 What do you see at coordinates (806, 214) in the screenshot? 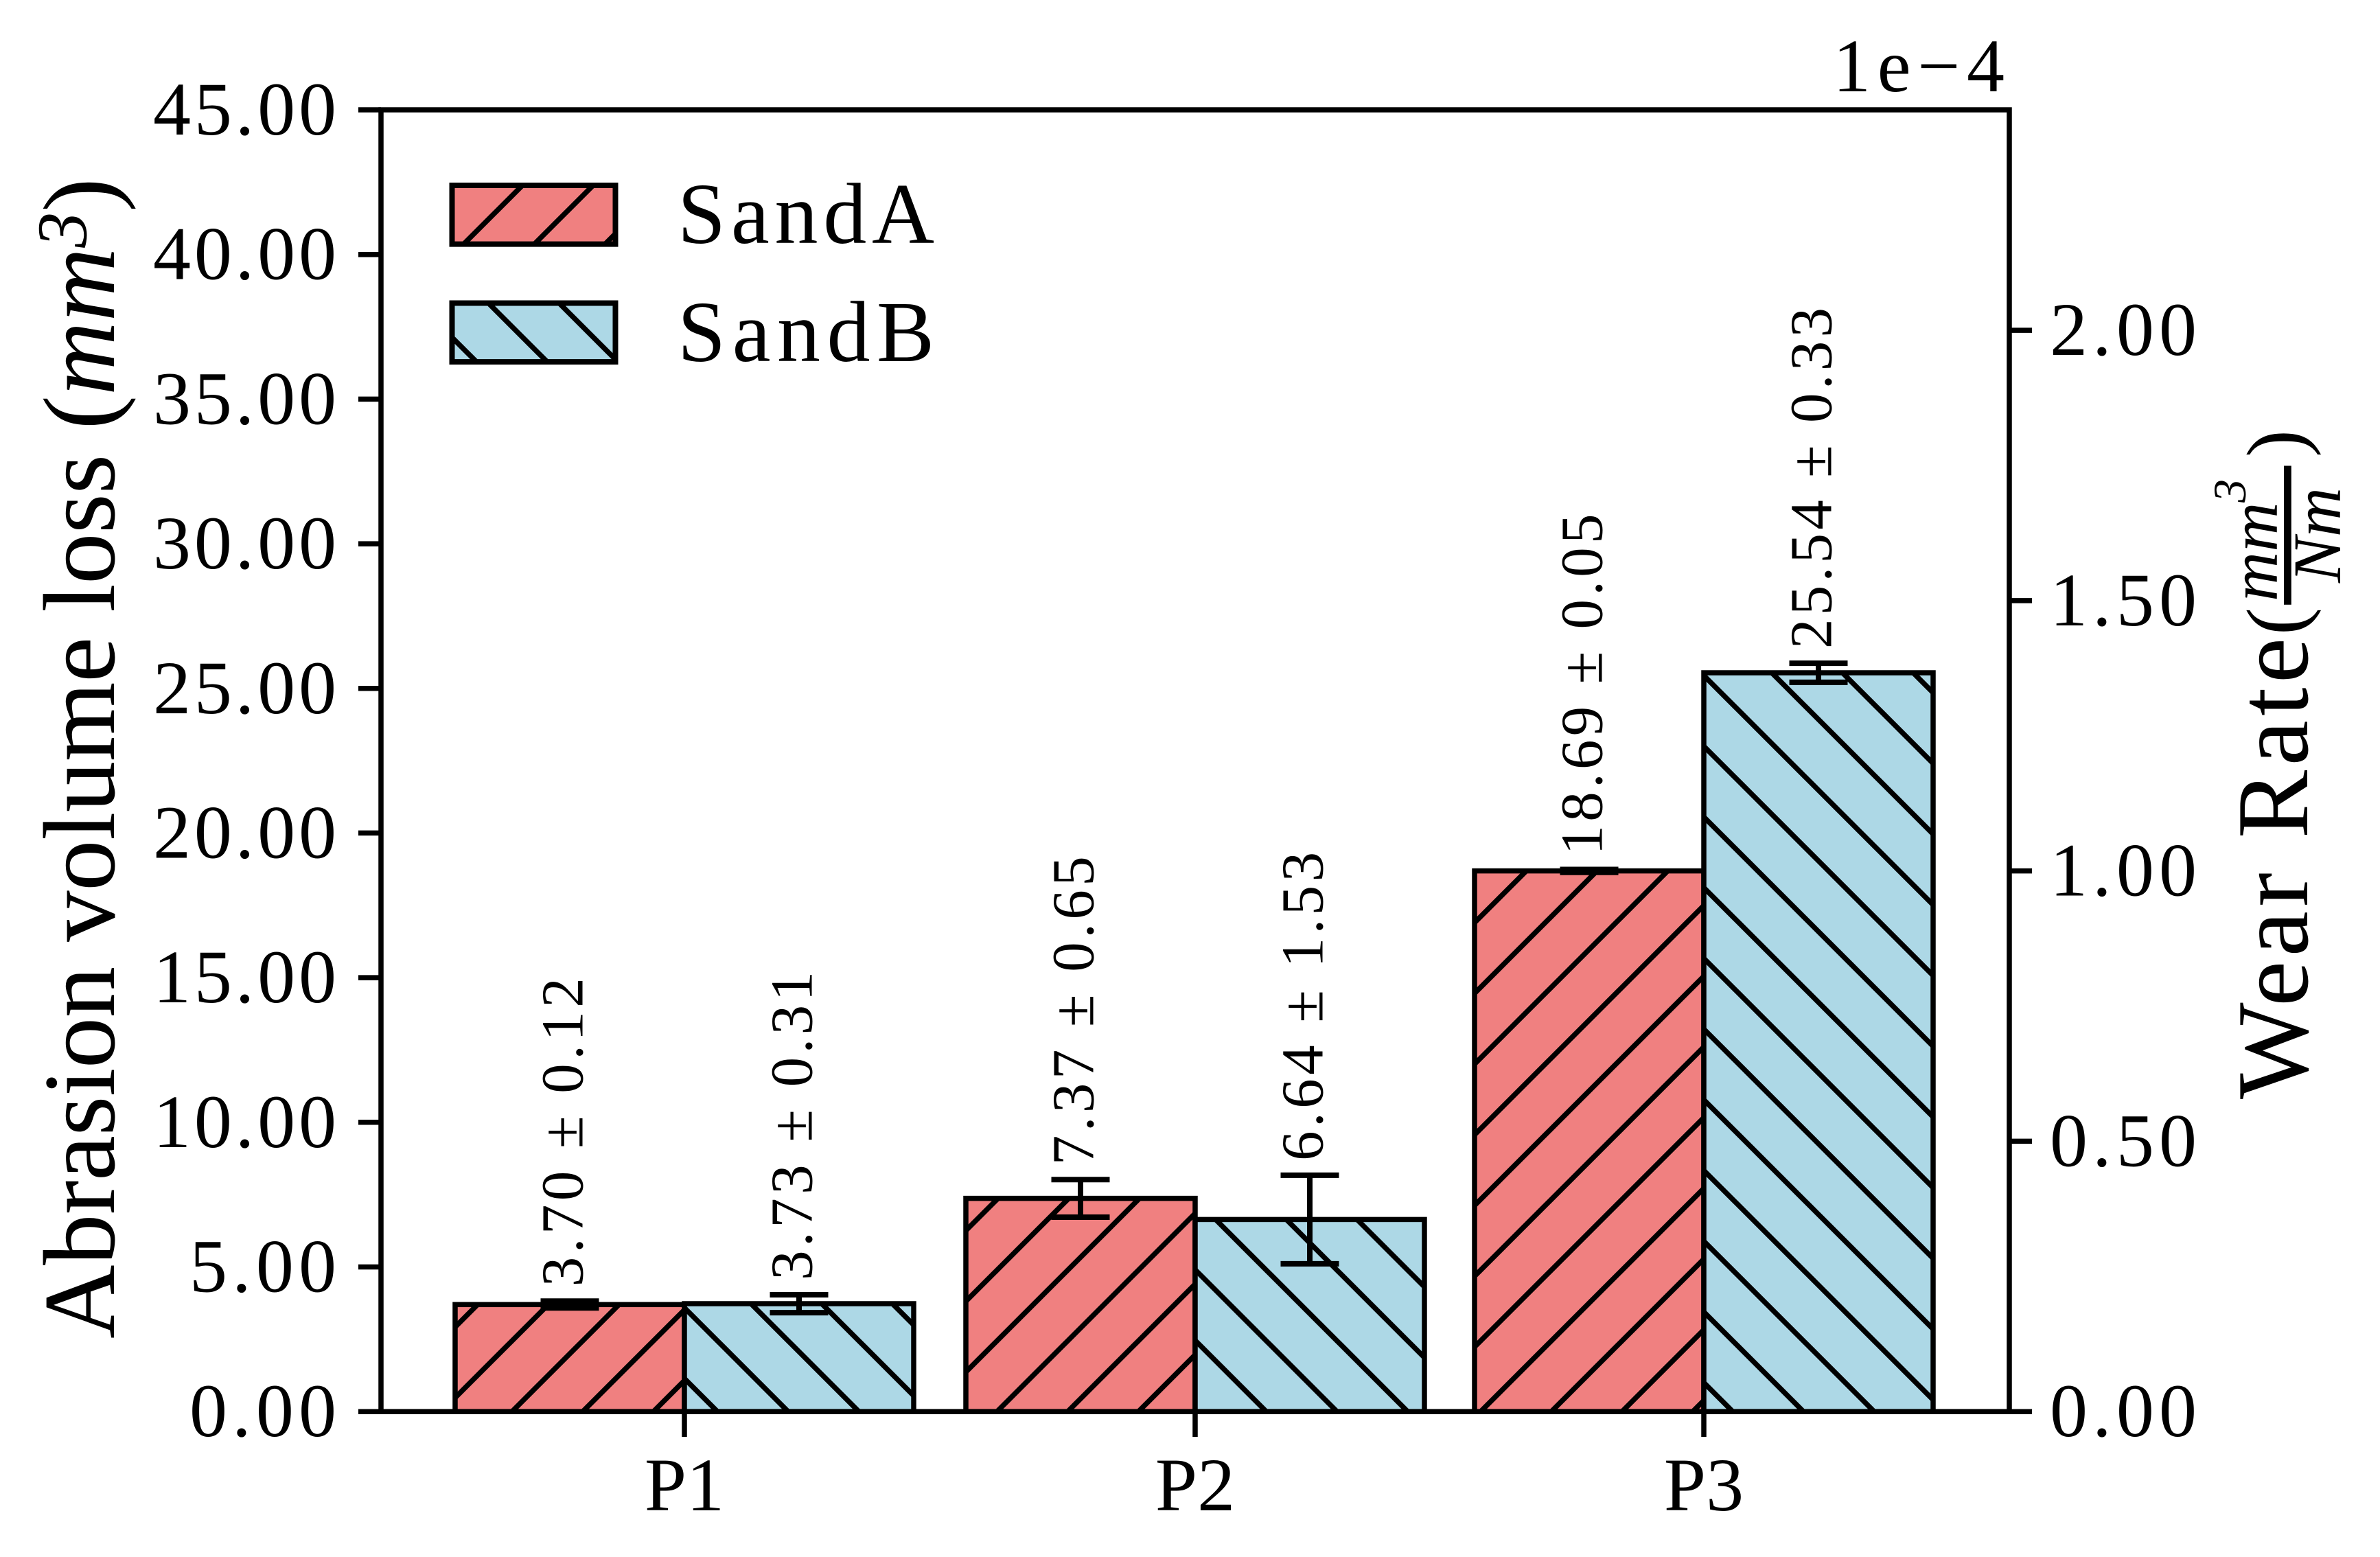
I see `svg-text: SandA` at bounding box center [806, 214].